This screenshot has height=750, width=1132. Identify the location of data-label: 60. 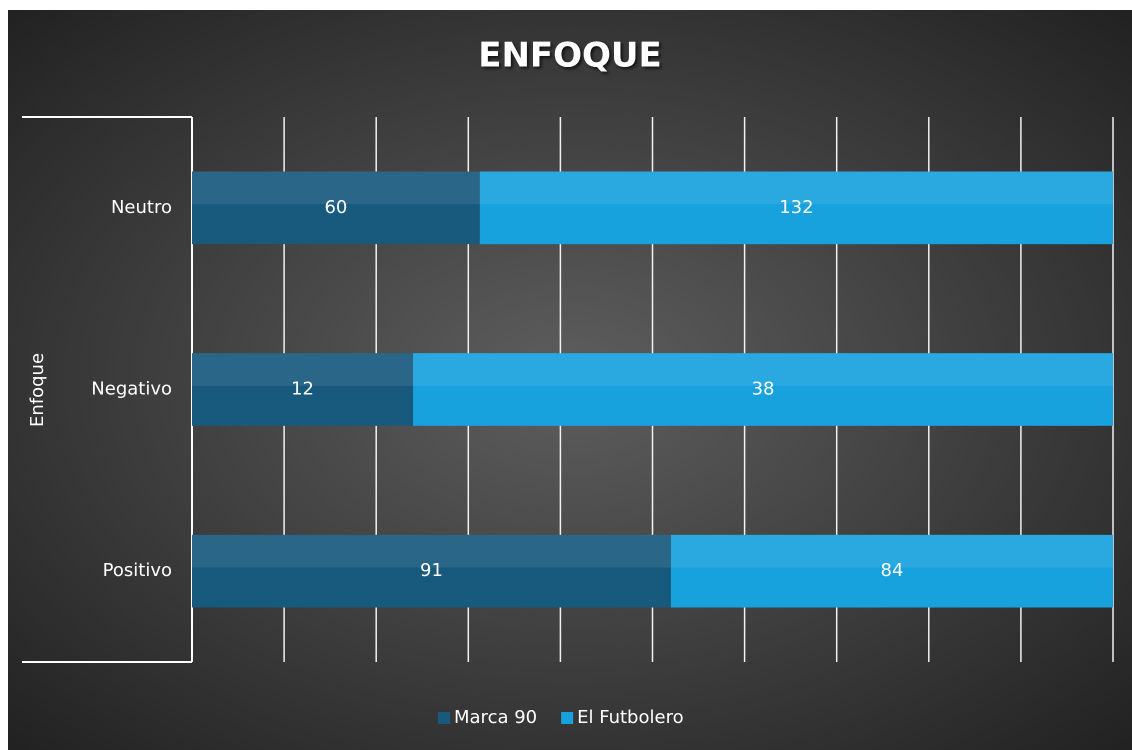
(335, 207).